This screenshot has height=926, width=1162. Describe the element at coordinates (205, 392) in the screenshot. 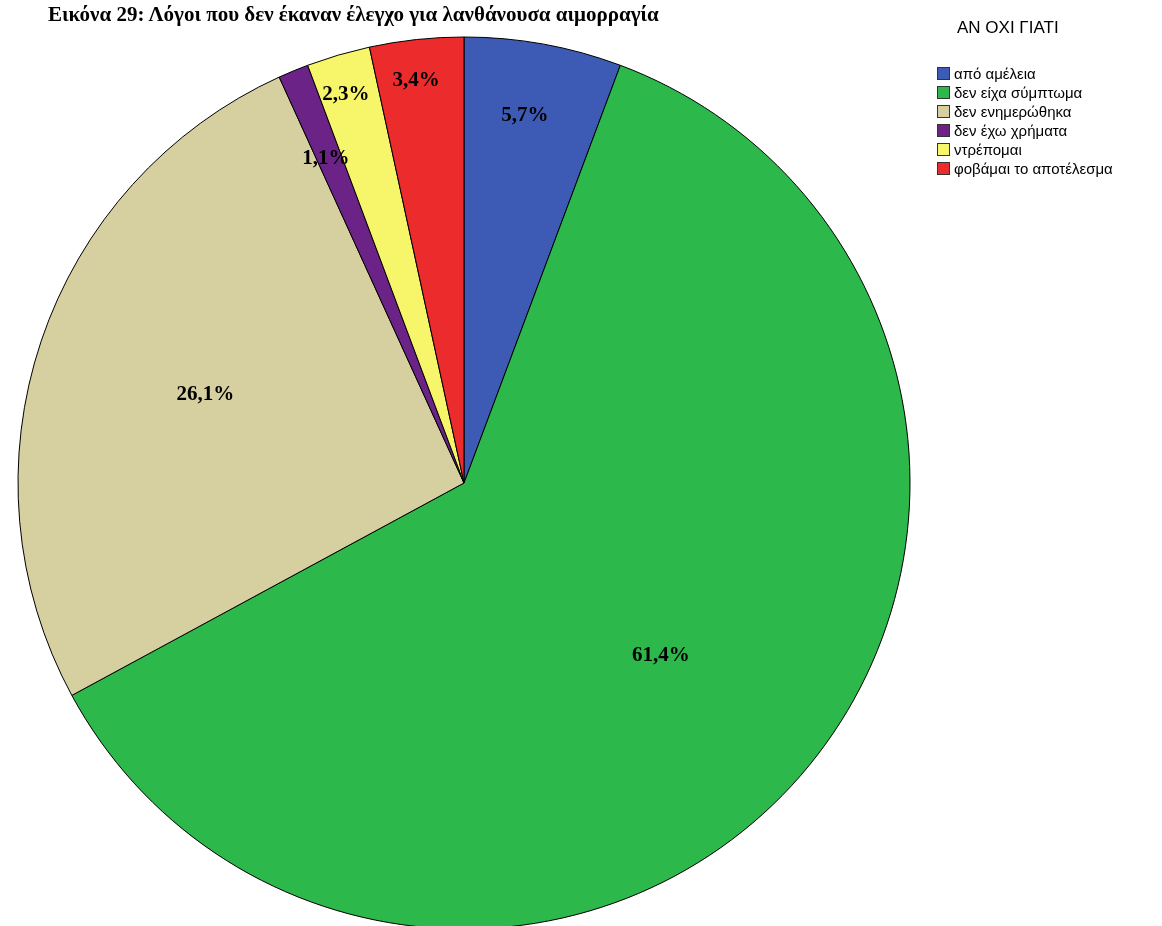

I see `data-label: 26,1%` at that location.